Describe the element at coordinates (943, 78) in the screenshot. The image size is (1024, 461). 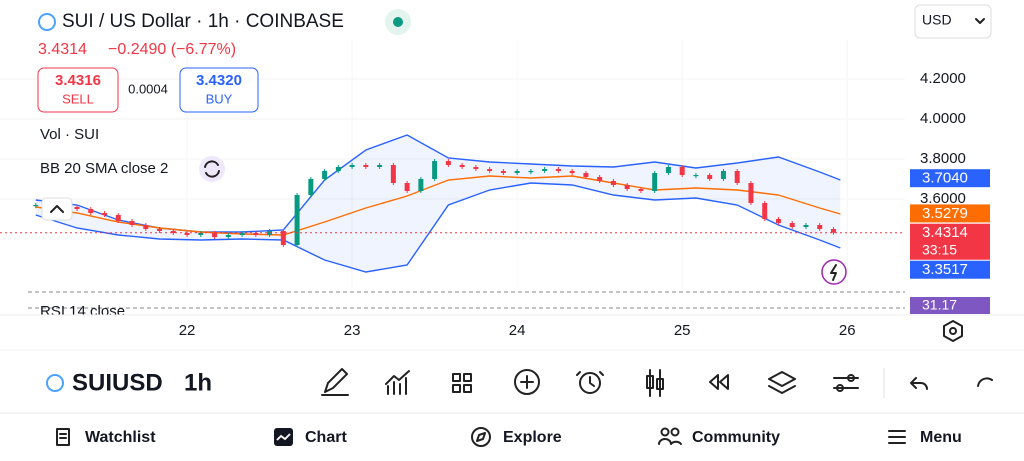
I see `y-tick-label: 4.2000` at that location.